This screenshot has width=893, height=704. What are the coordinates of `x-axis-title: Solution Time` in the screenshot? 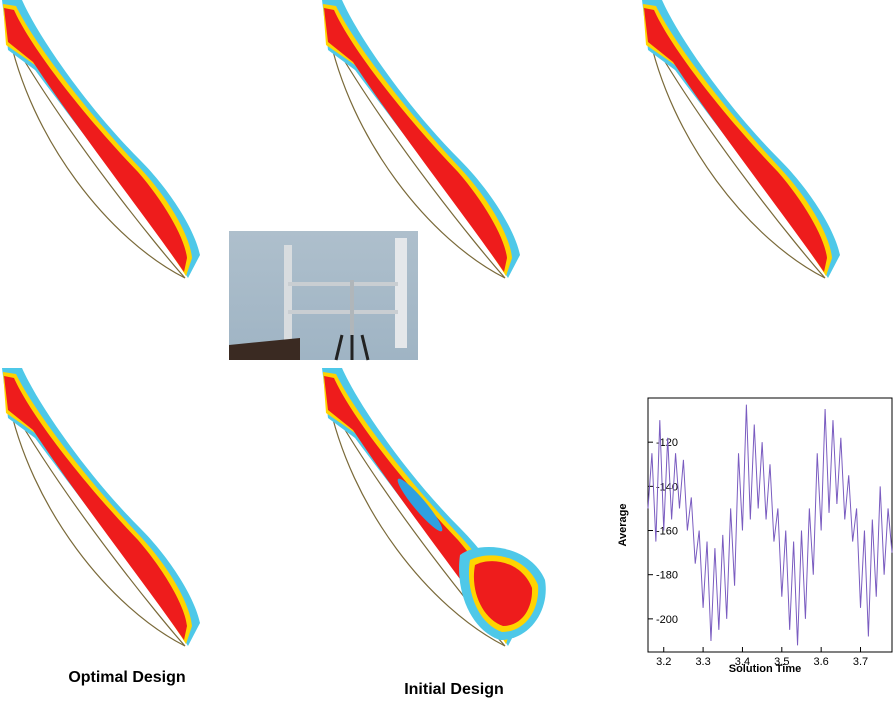 It's located at (765, 669).